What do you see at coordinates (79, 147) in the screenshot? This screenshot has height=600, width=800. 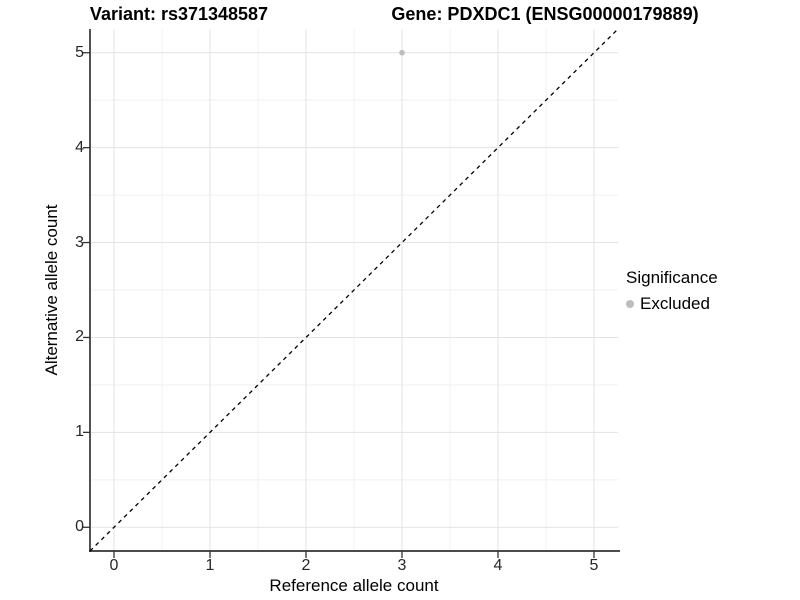 I see `y-tick-label: 4` at bounding box center [79, 147].